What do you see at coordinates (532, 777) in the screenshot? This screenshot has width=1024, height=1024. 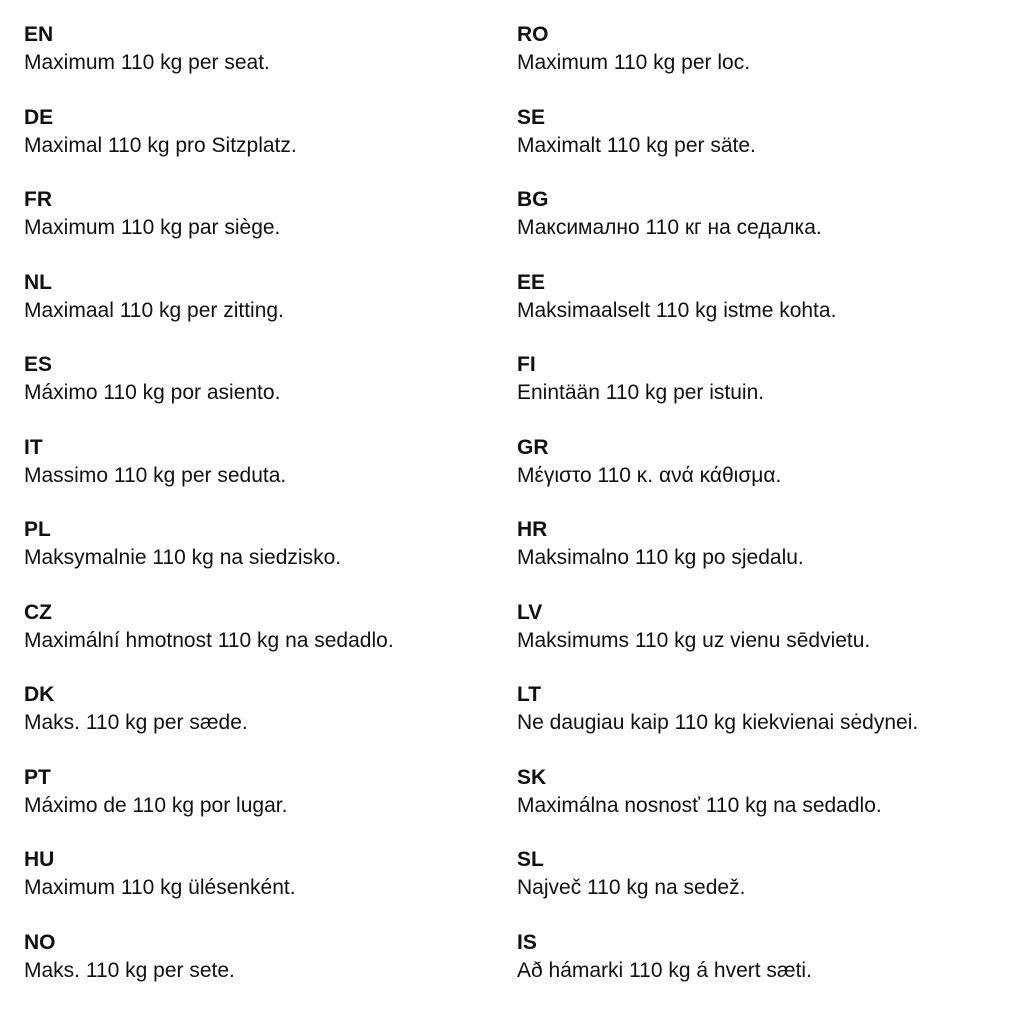 I see `language-code: SK` at bounding box center [532, 777].